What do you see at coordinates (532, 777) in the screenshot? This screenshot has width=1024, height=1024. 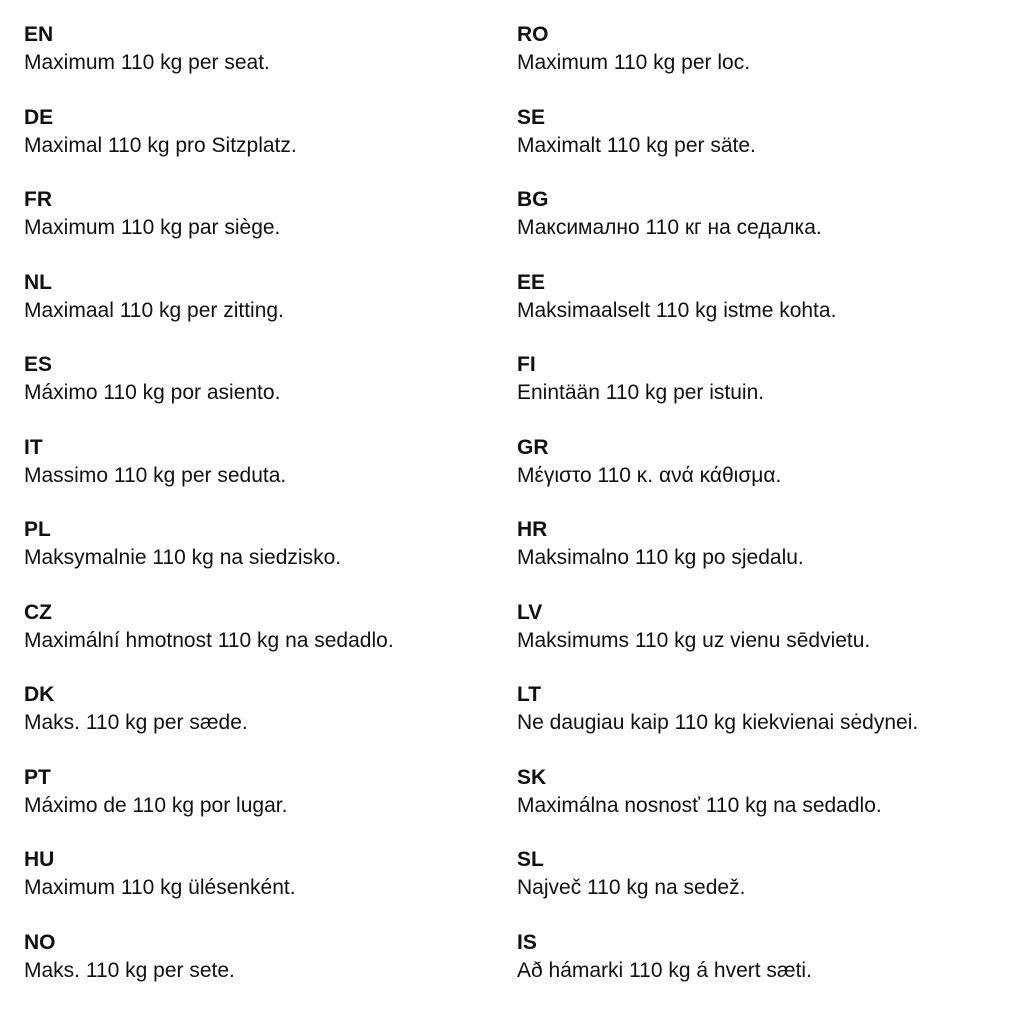 I see `language-code: SK` at bounding box center [532, 777].